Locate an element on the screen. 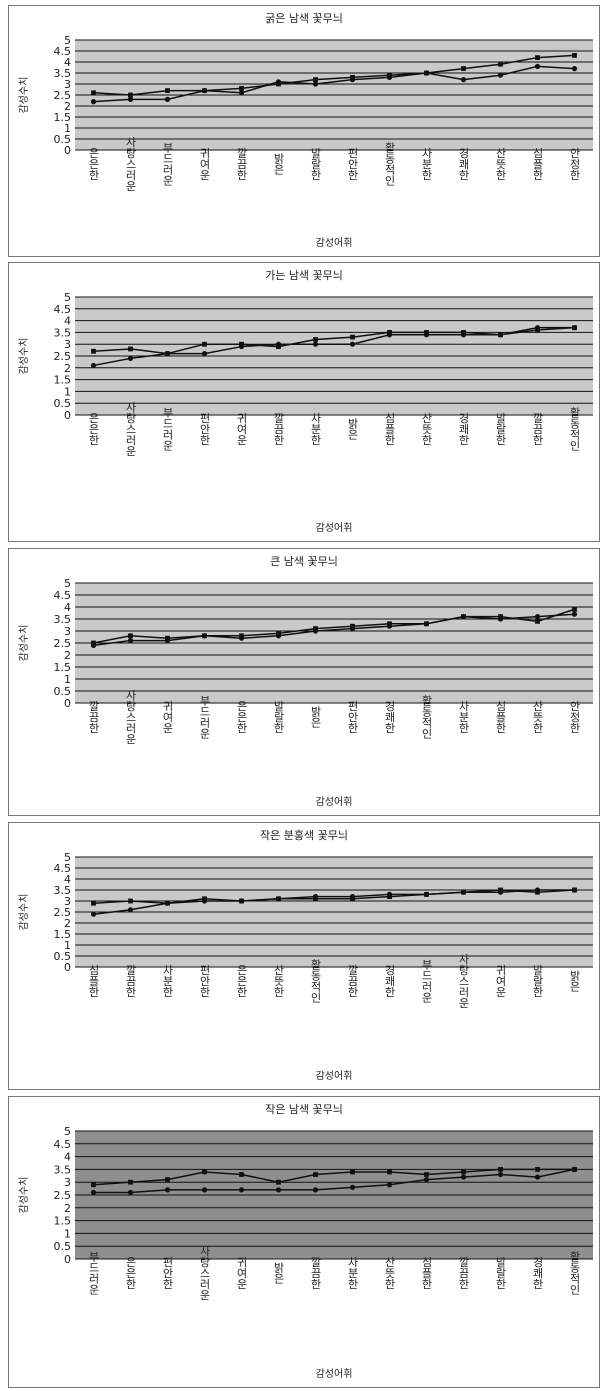 The height and width of the screenshot is (1391, 602). y-tick-label: 2.5 is located at coordinates (63, 1195).